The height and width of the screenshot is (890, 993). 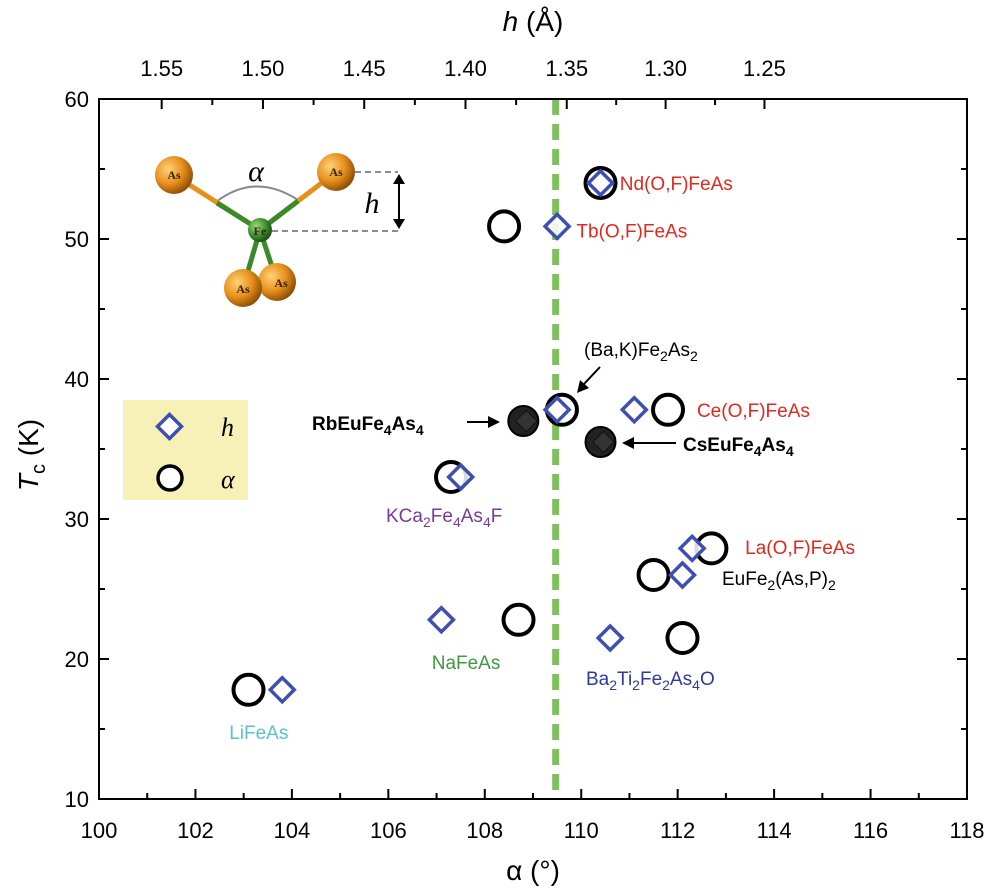 What do you see at coordinates (665, 68) in the screenshot?
I see `top-tick-label: 1.30` at bounding box center [665, 68].